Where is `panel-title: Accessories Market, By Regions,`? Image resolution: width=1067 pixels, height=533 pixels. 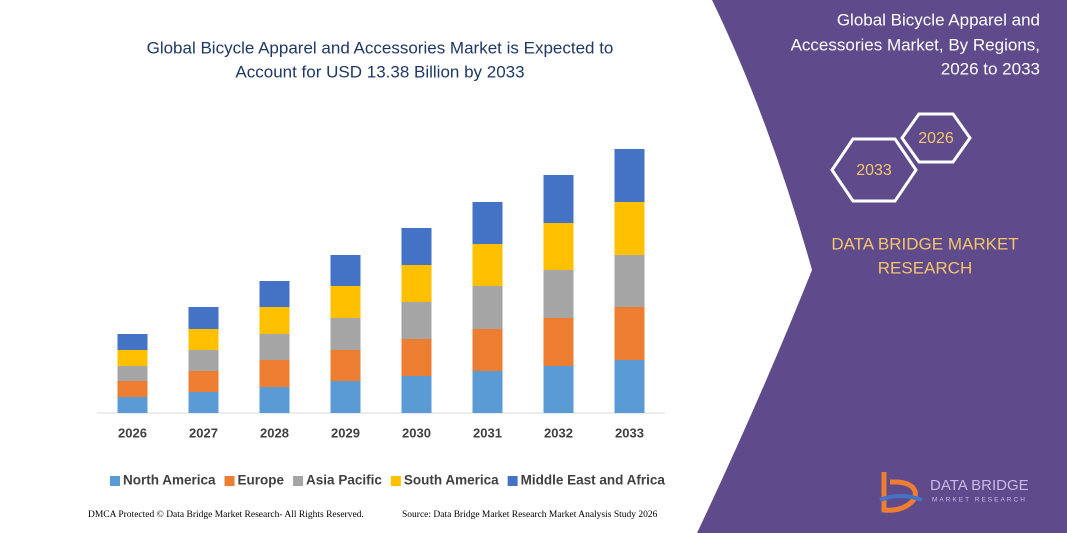 panel-title: Accessories Market, By Regions, is located at coordinates (915, 44).